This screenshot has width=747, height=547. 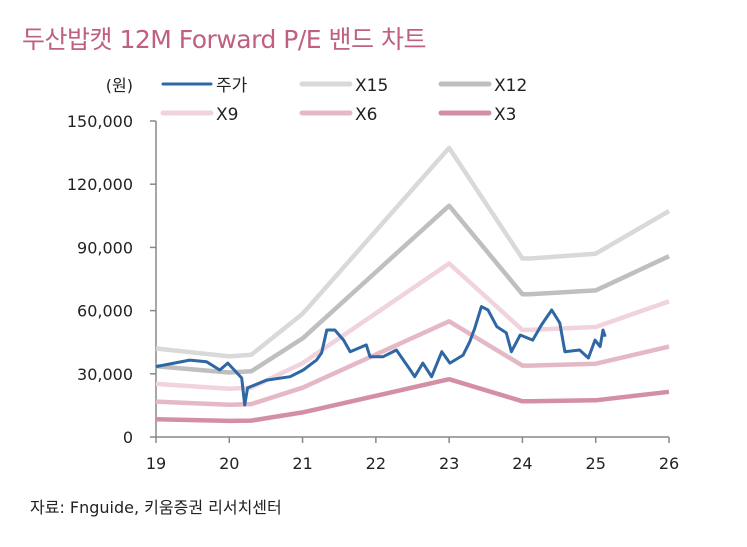 What do you see at coordinates (128, 437) in the screenshot?
I see `y-tick-label: 0` at bounding box center [128, 437].